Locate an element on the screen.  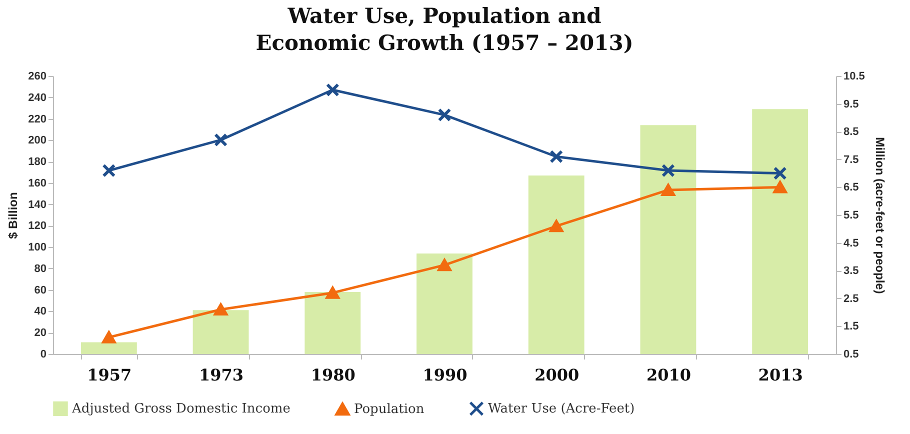
x-tick-label: 1973 is located at coordinates (221, 375).